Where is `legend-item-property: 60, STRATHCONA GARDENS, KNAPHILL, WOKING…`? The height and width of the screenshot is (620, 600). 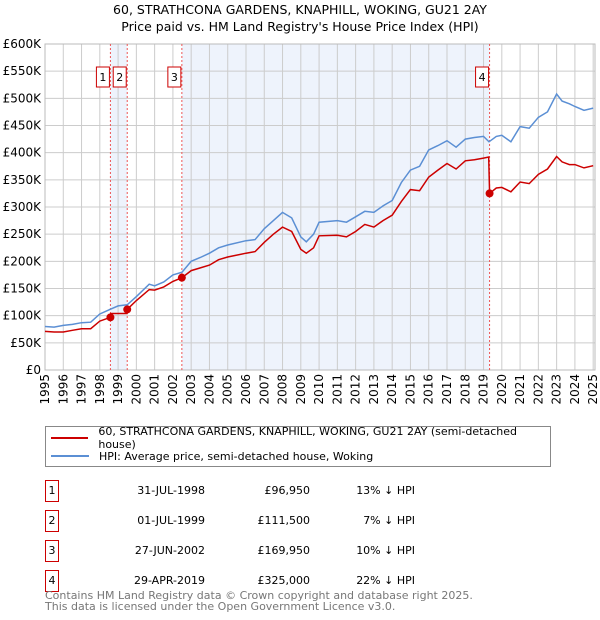
legend-item-property: 60, STRATHCONA GARDENS, KNAPHILL, WOKING… is located at coordinates (298, 438).